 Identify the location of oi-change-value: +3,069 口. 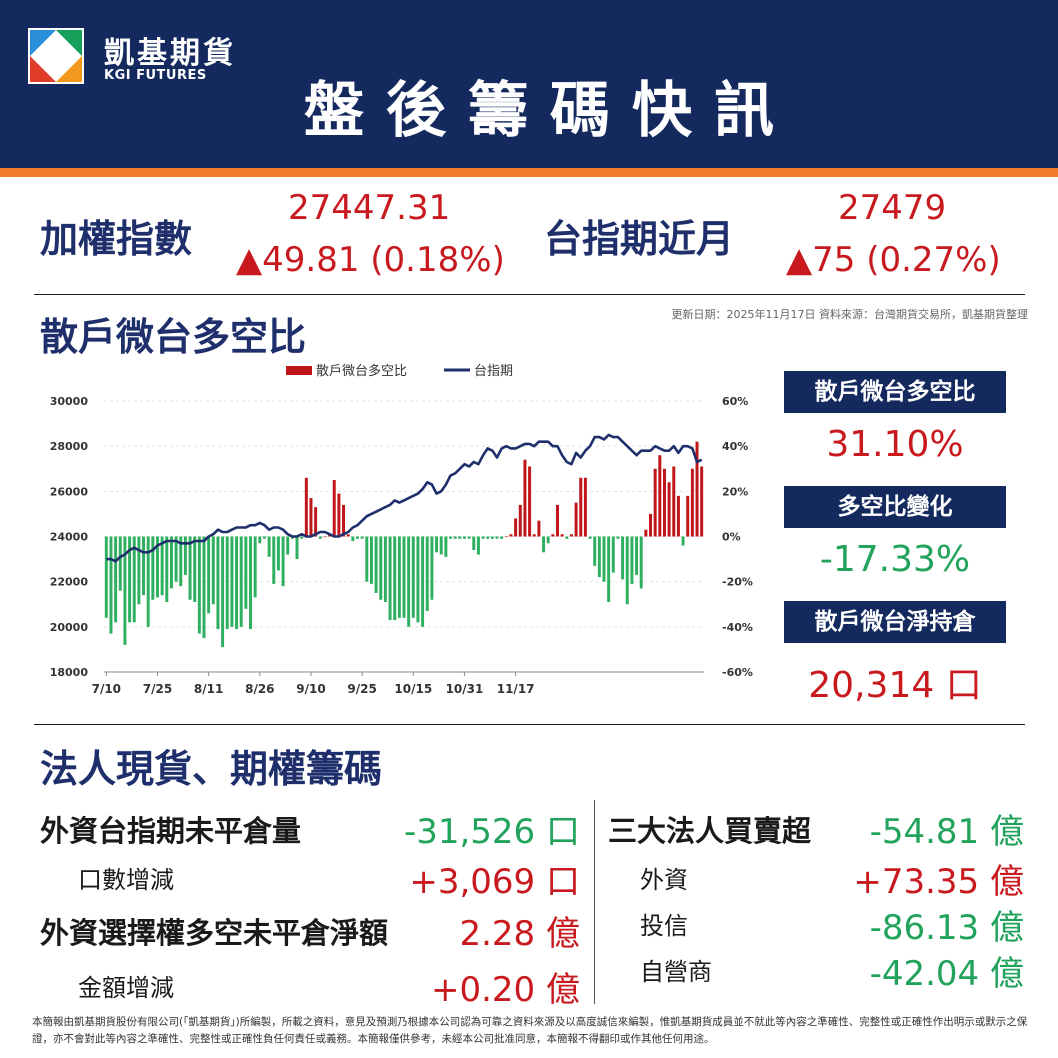
(494, 882).